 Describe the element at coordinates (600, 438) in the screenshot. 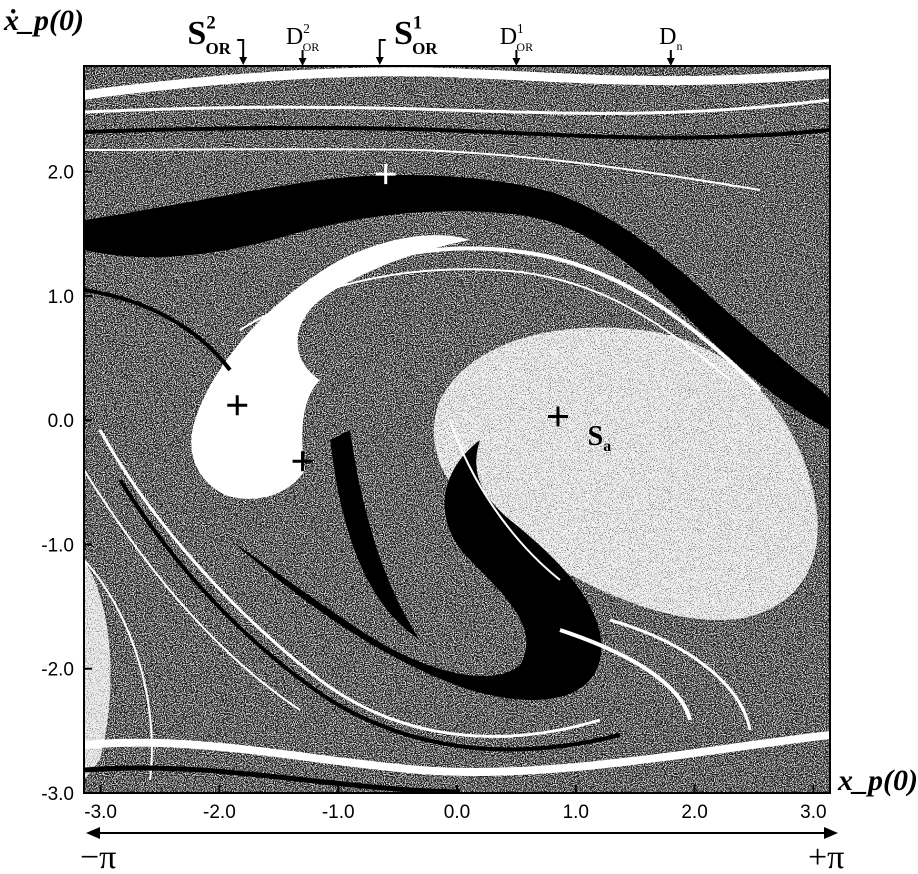

I see `attractor-label: Sa` at that location.